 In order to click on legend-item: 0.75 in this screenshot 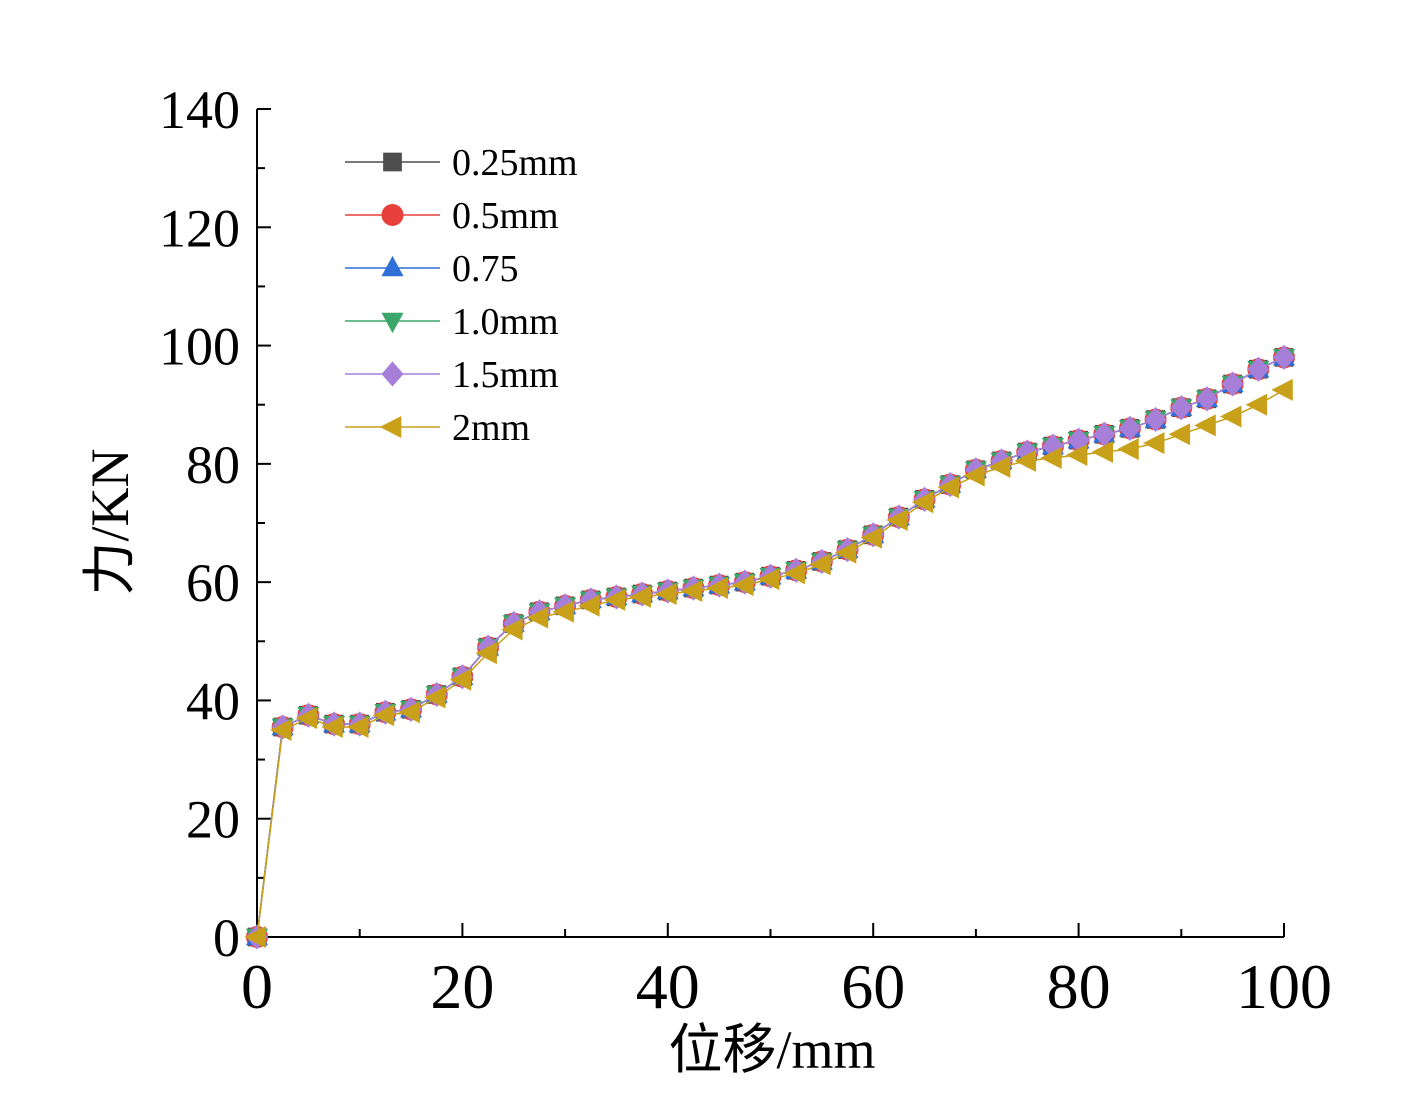, I will do `click(432, 269)`.